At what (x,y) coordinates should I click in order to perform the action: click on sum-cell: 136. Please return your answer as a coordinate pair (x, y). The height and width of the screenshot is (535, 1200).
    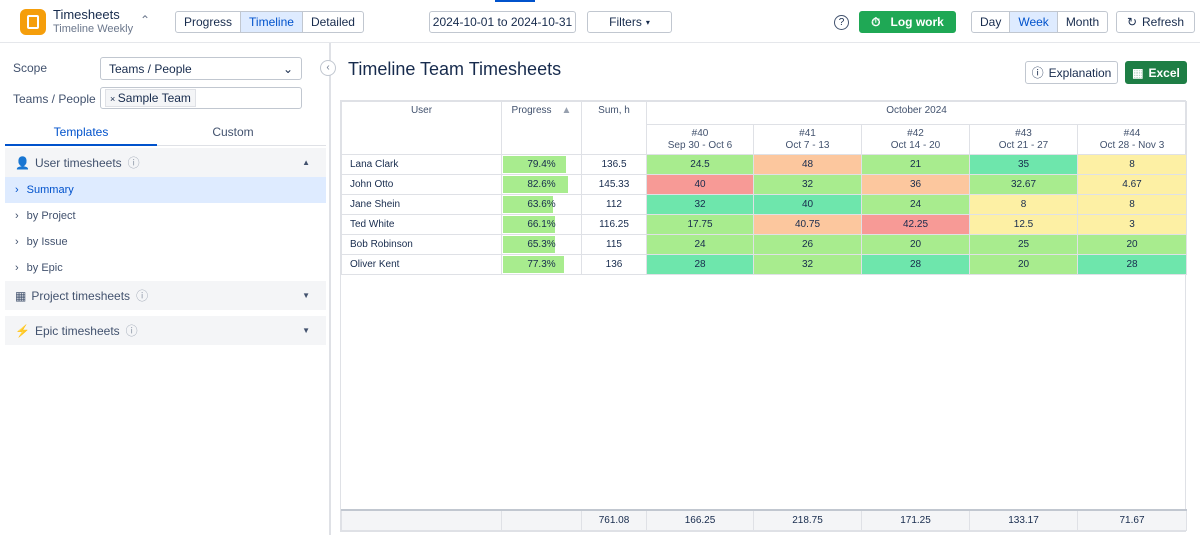
    Looking at the image, I should click on (614, 264).